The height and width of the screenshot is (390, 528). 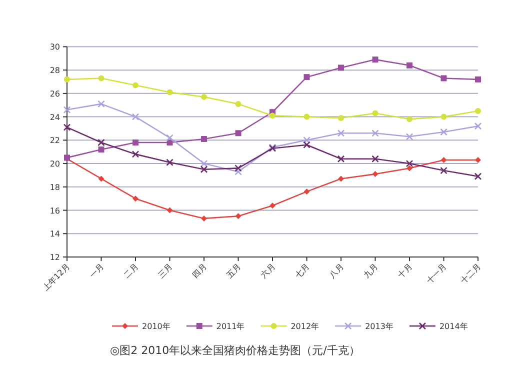 I want to click on legend-label: 2010年, so click(x=156, y=326).